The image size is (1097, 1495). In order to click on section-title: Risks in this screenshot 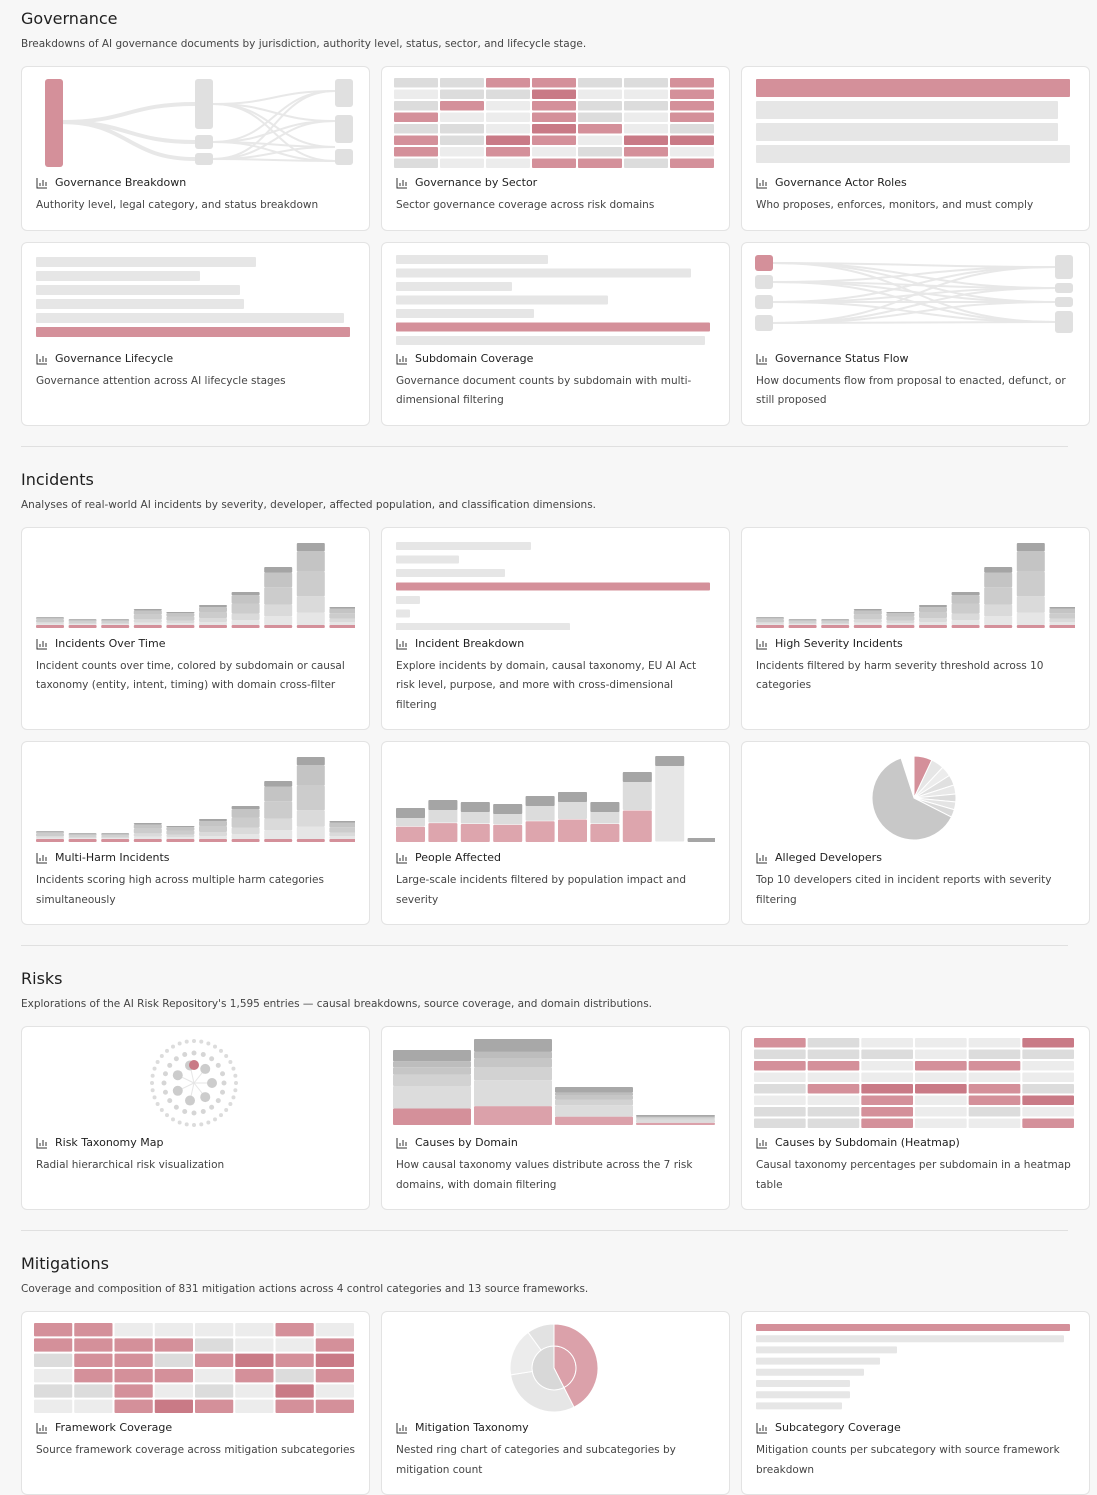, I will do `click(42, 978)`.